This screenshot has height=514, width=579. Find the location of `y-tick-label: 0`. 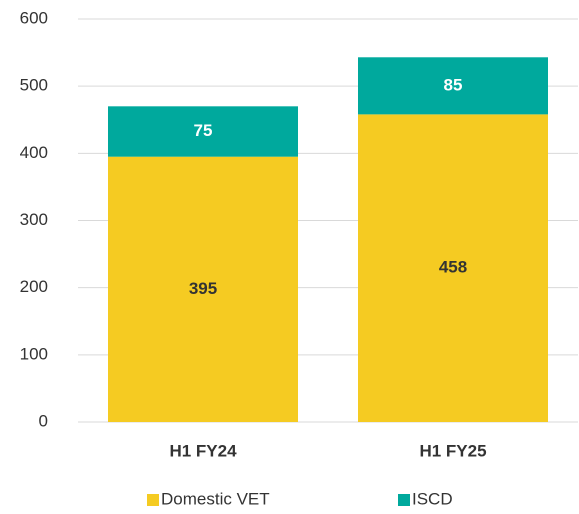

y-tick-label: 0 is located at coordinates (43, 420).